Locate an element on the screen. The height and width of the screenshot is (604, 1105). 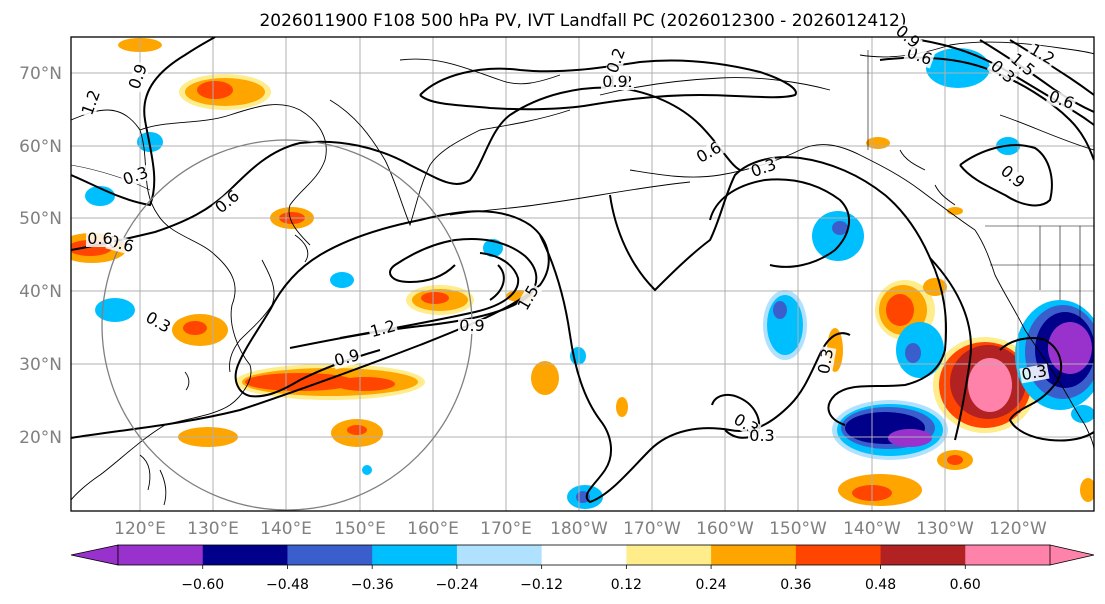
contour-0.9-coast is located at coordinates (1006, 82).